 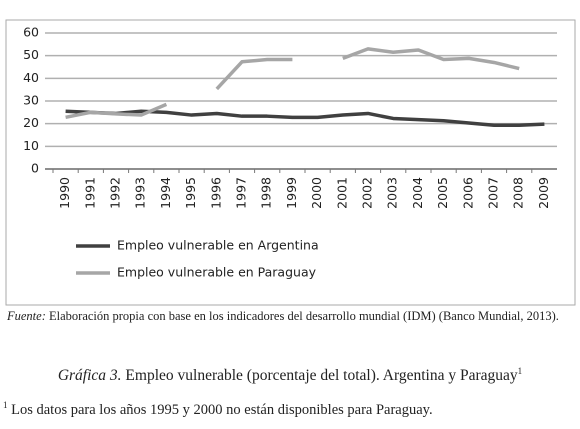 What do you see at coordinates (31, 145) in the screenshot?
I see `y-tick-label: 10` at bounding box center [31, 145].